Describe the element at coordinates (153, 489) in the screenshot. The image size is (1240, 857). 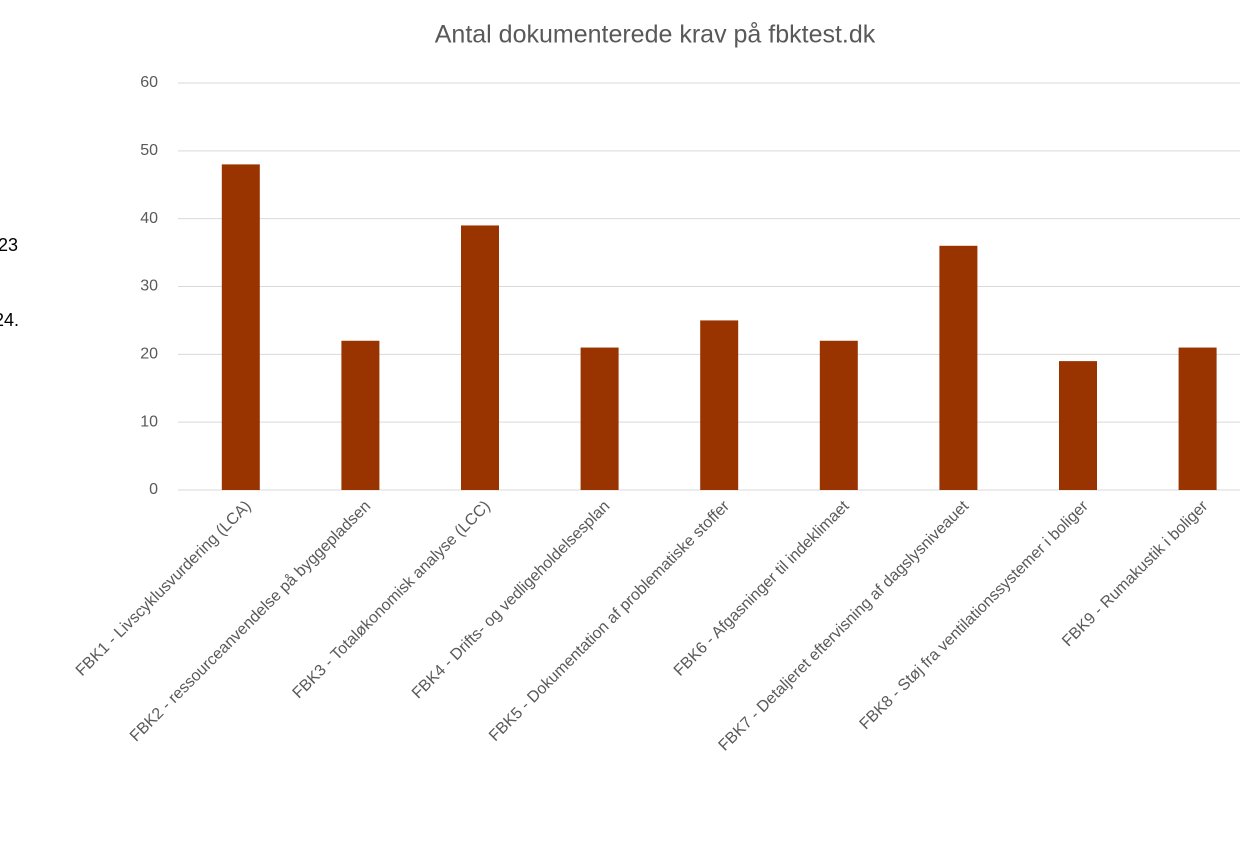
I see `y-tick-label: 0` at that location.